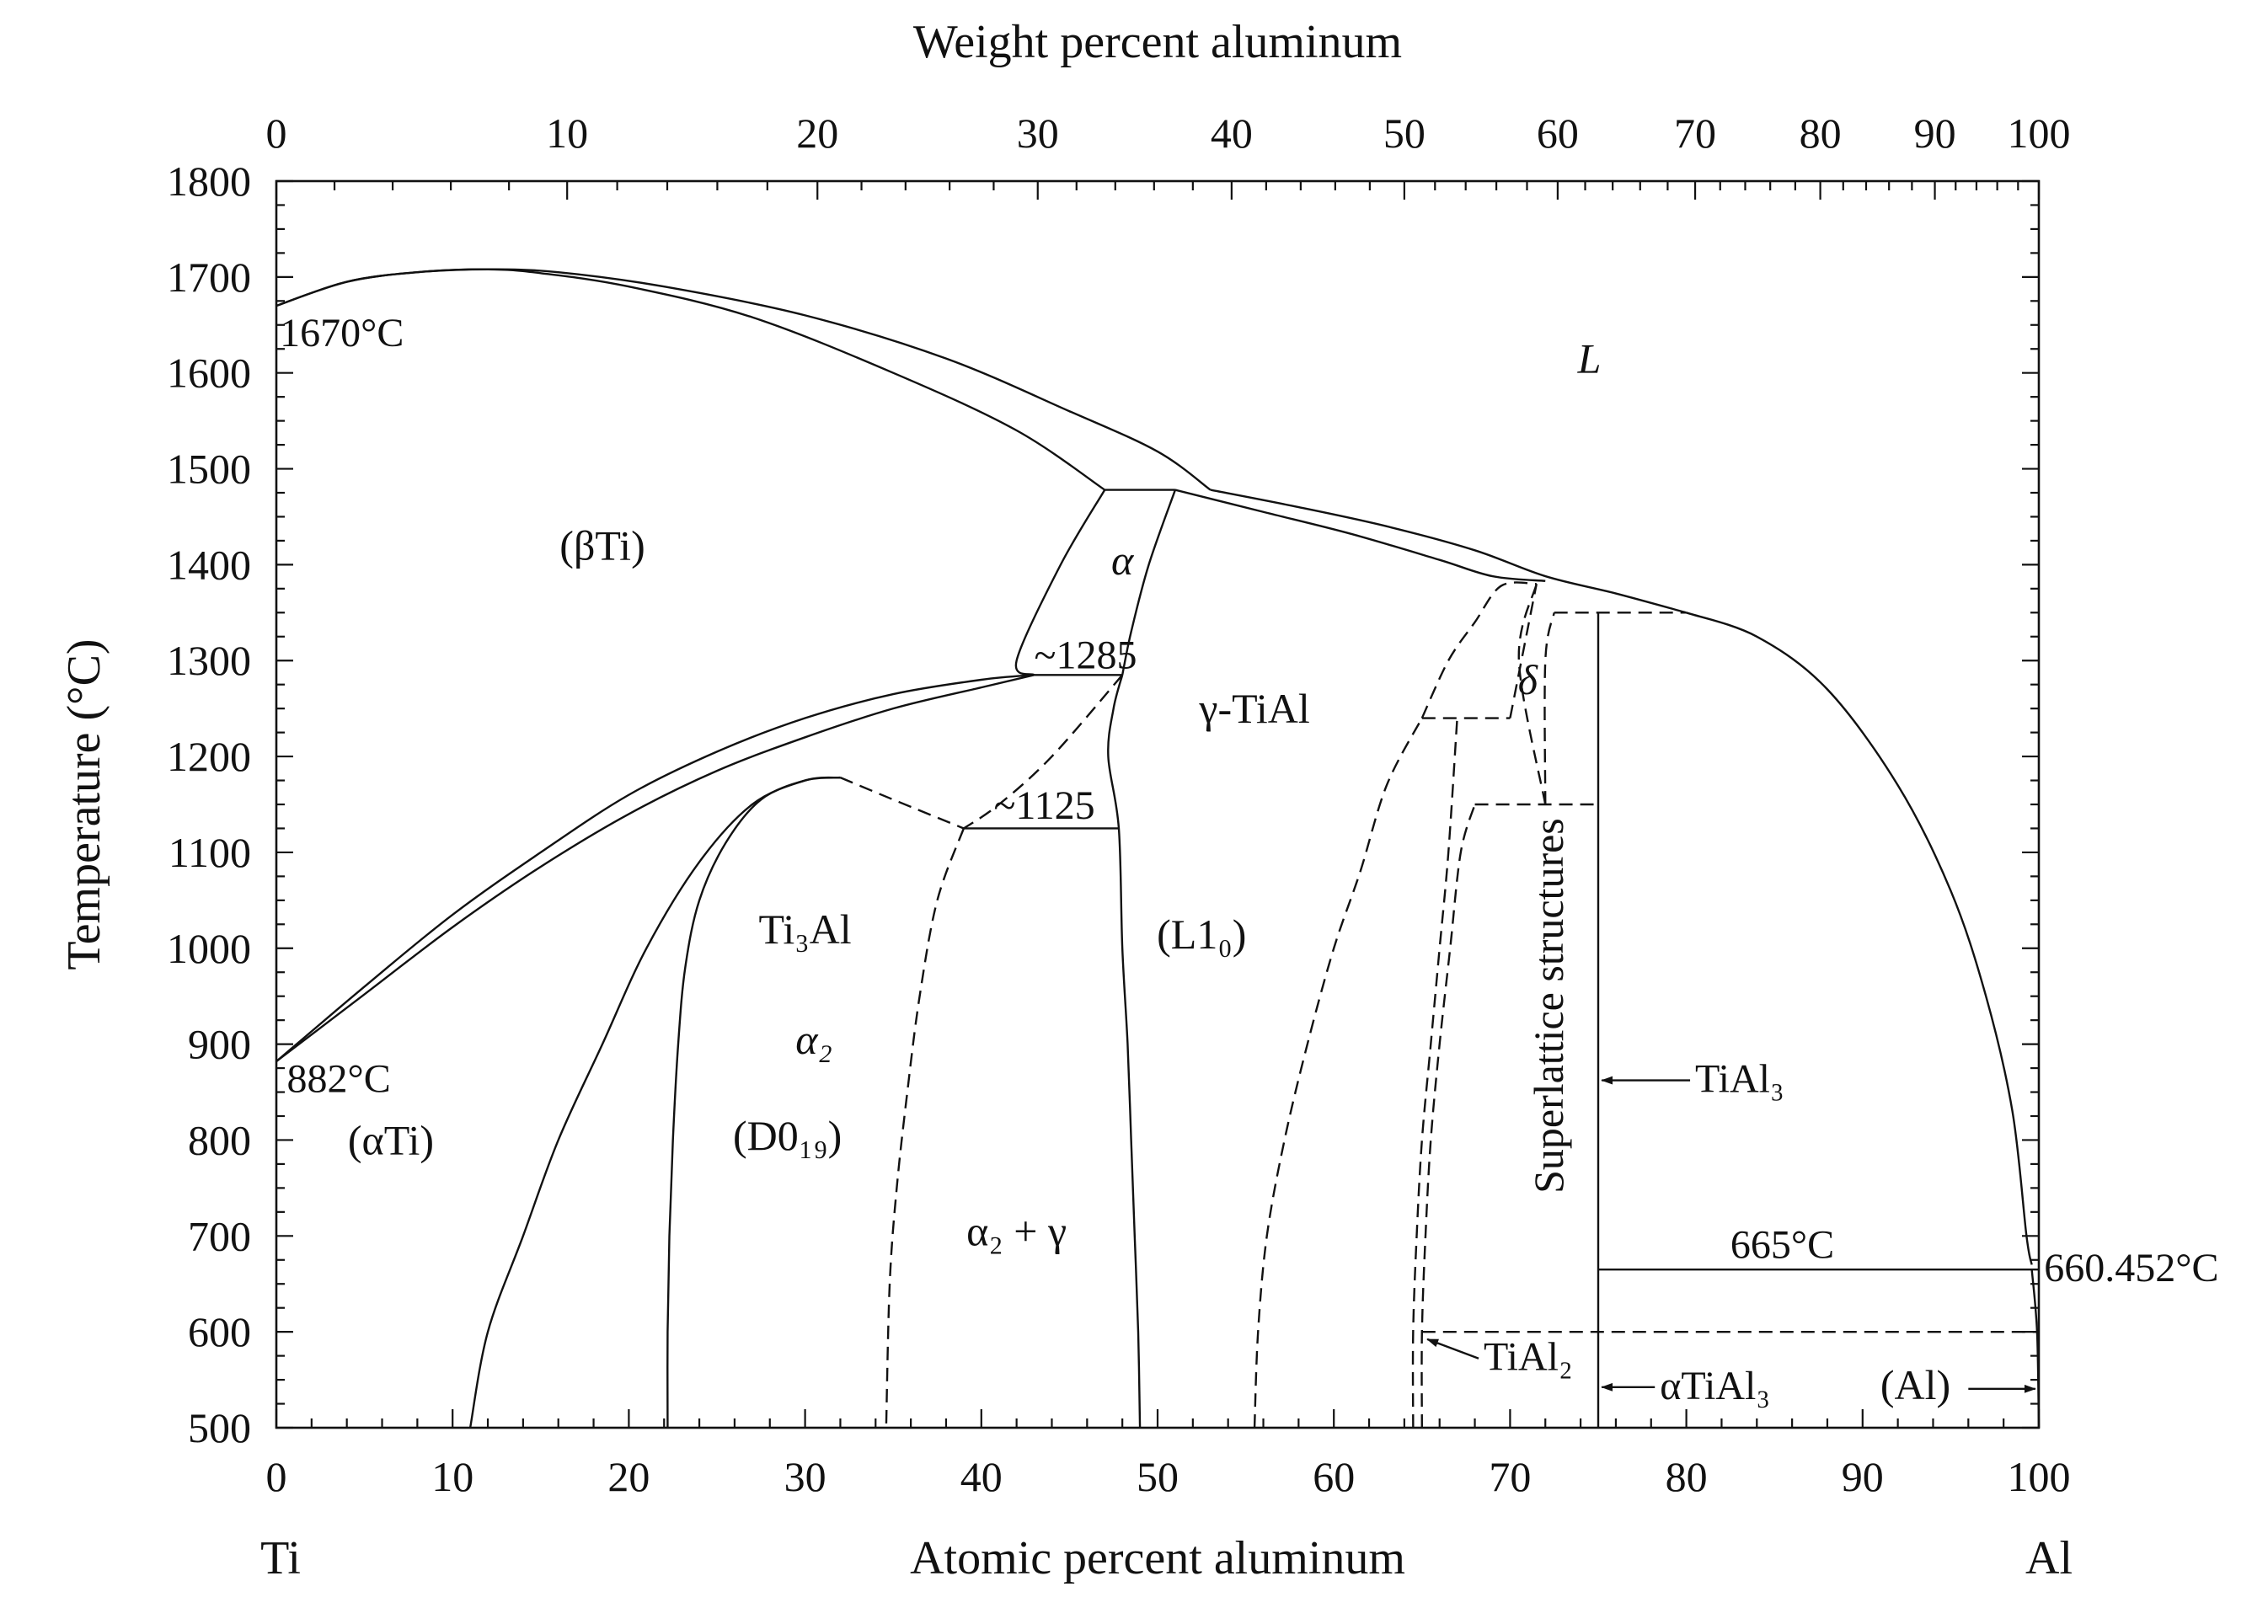  I want to click on x-tick-label-bottom: 0, so click(277, 1476).